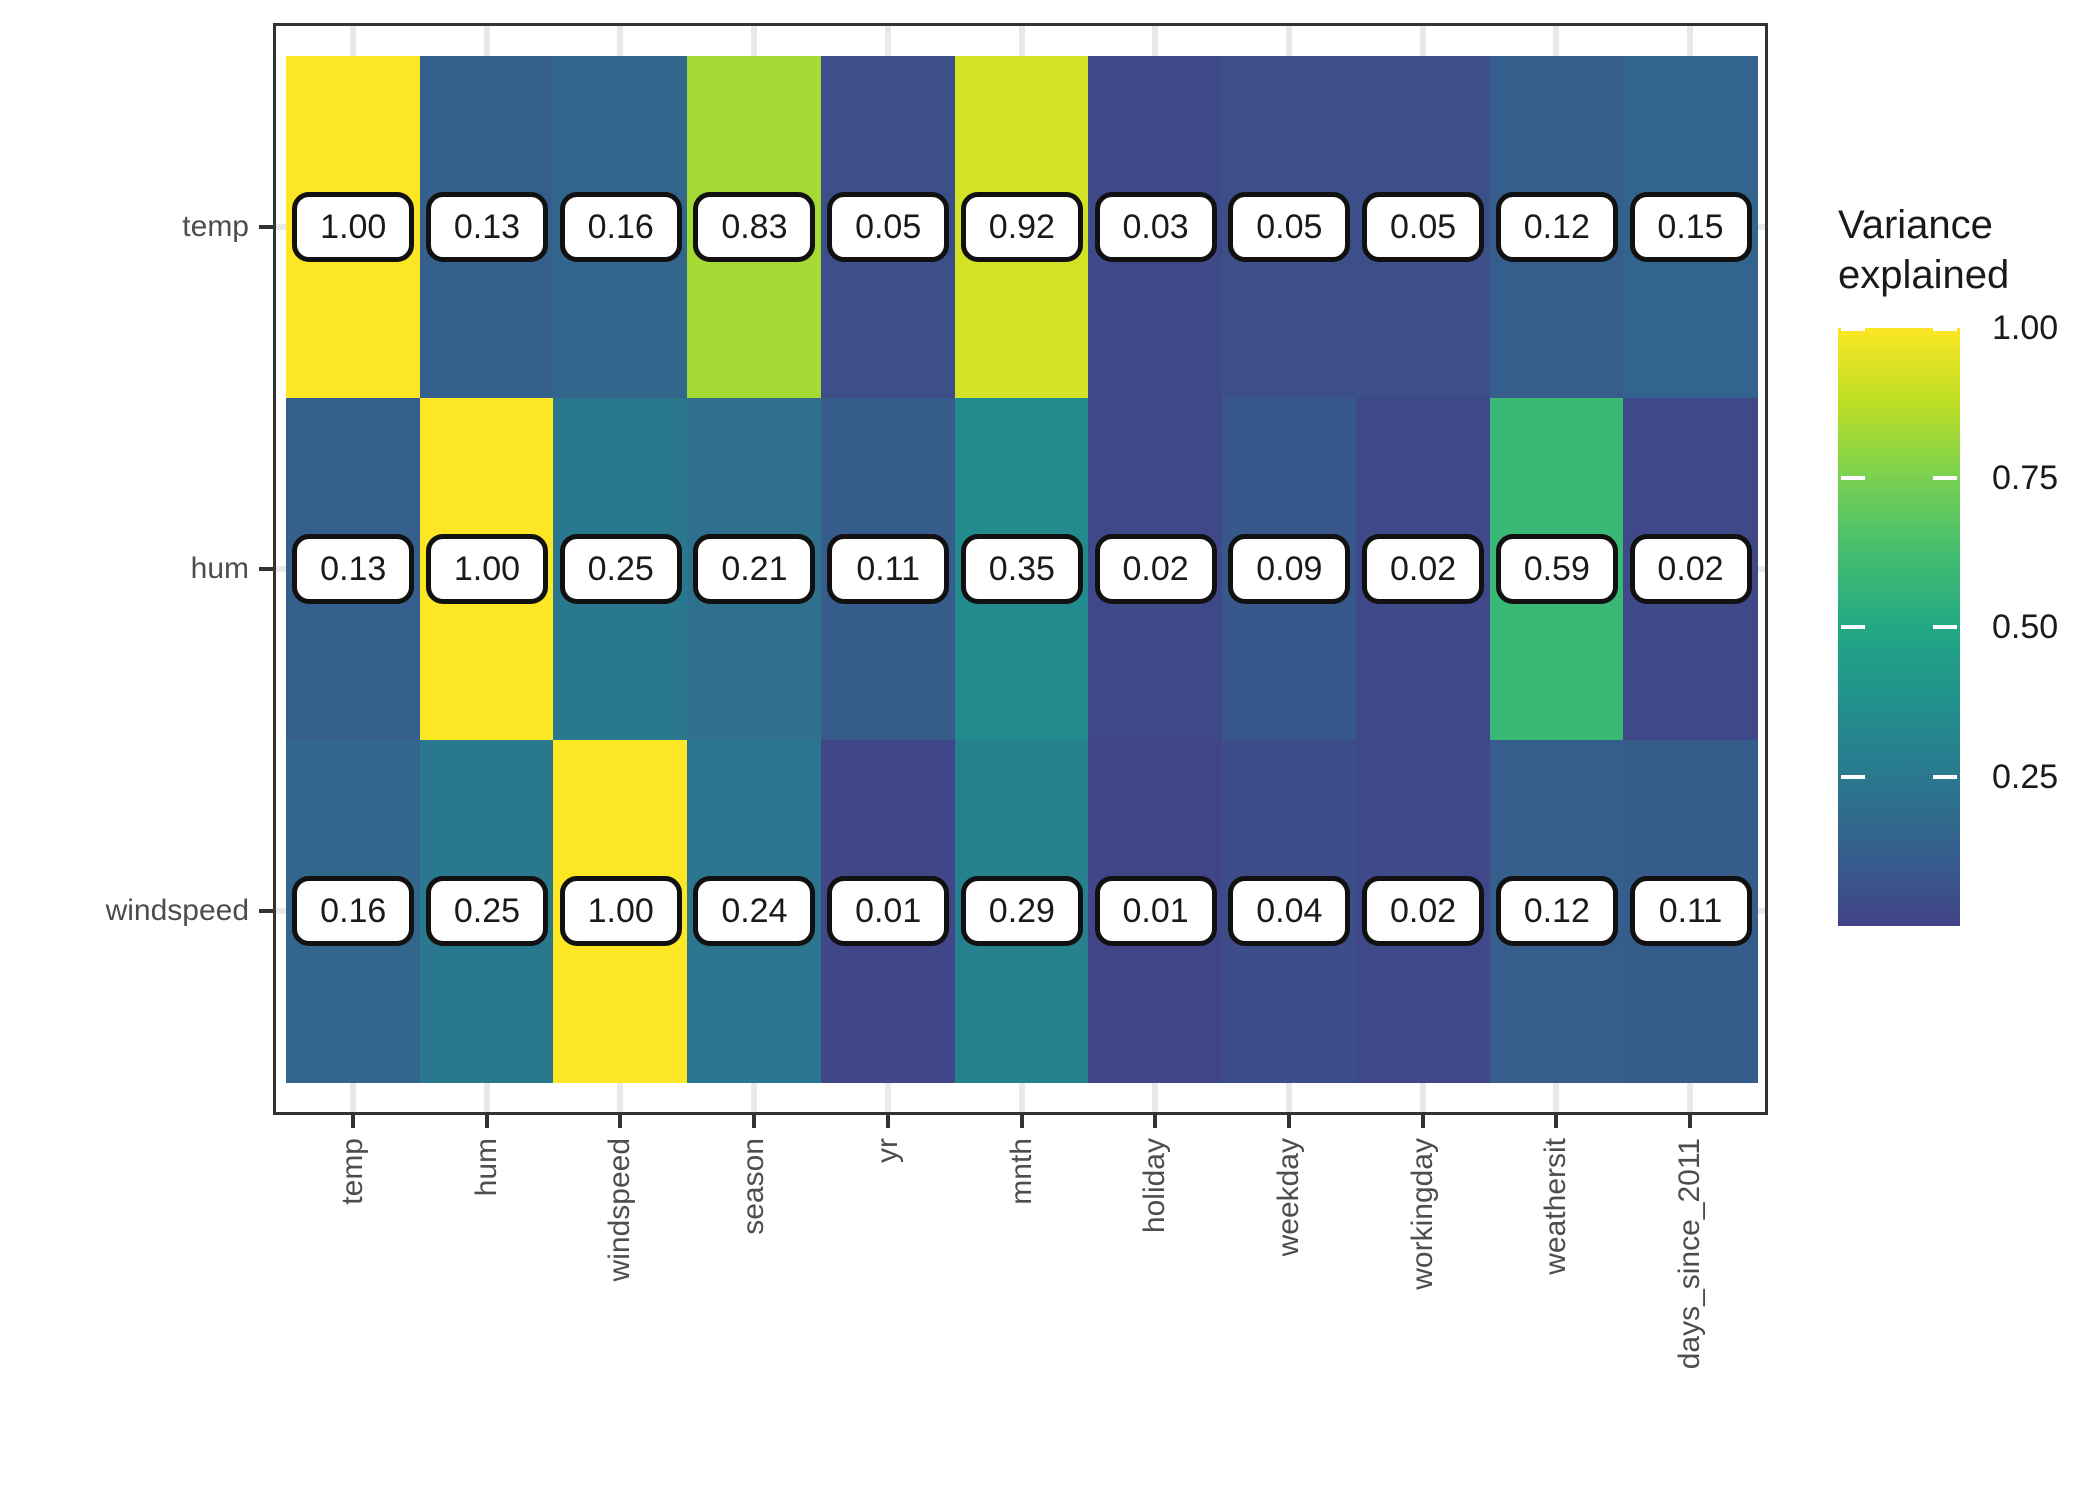 This screenshot has height=1500, width=2100. I want to click on x-tick-label-weathersit: weathersit, so click(1556, 1206).